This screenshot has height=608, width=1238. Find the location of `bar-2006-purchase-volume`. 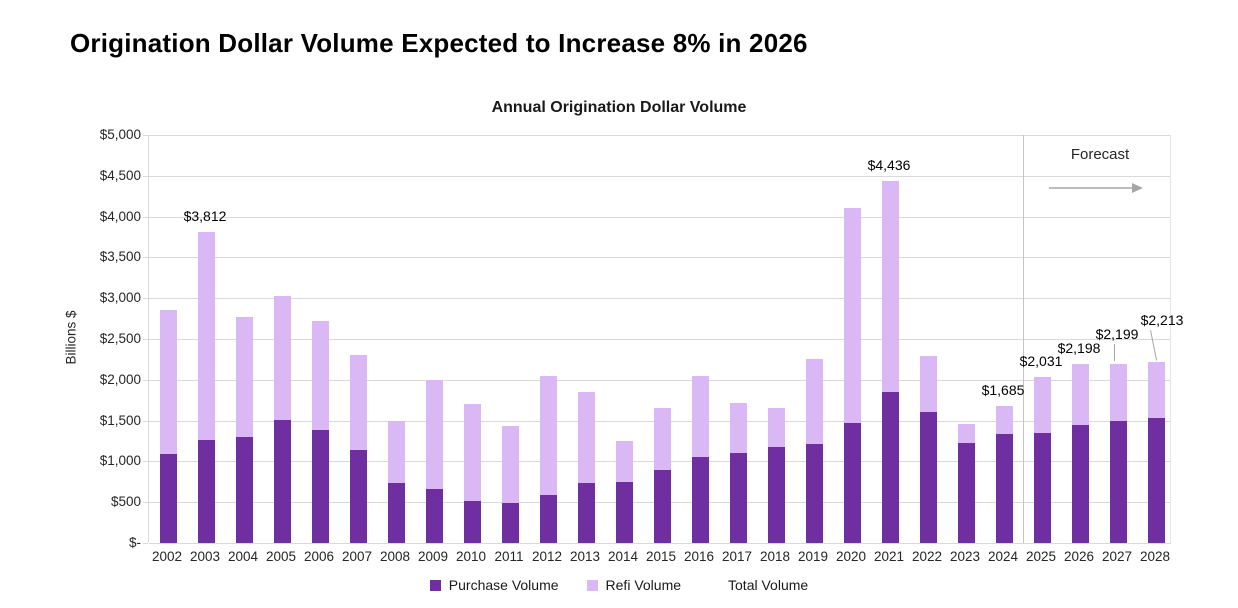

bar-2006-purchase-volume is located at coordinates (320, 486).